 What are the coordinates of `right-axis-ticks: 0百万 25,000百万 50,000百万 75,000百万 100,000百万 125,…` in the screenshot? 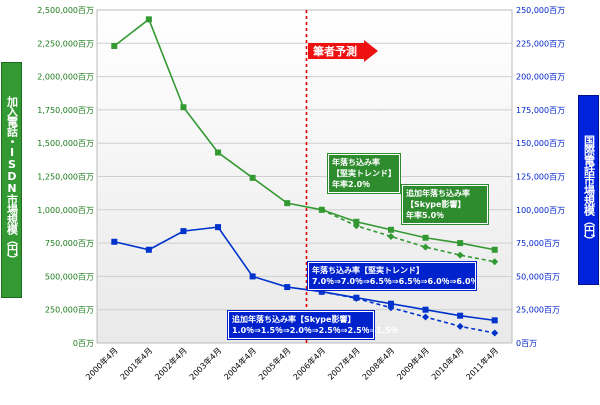 It's located at (540, 177).